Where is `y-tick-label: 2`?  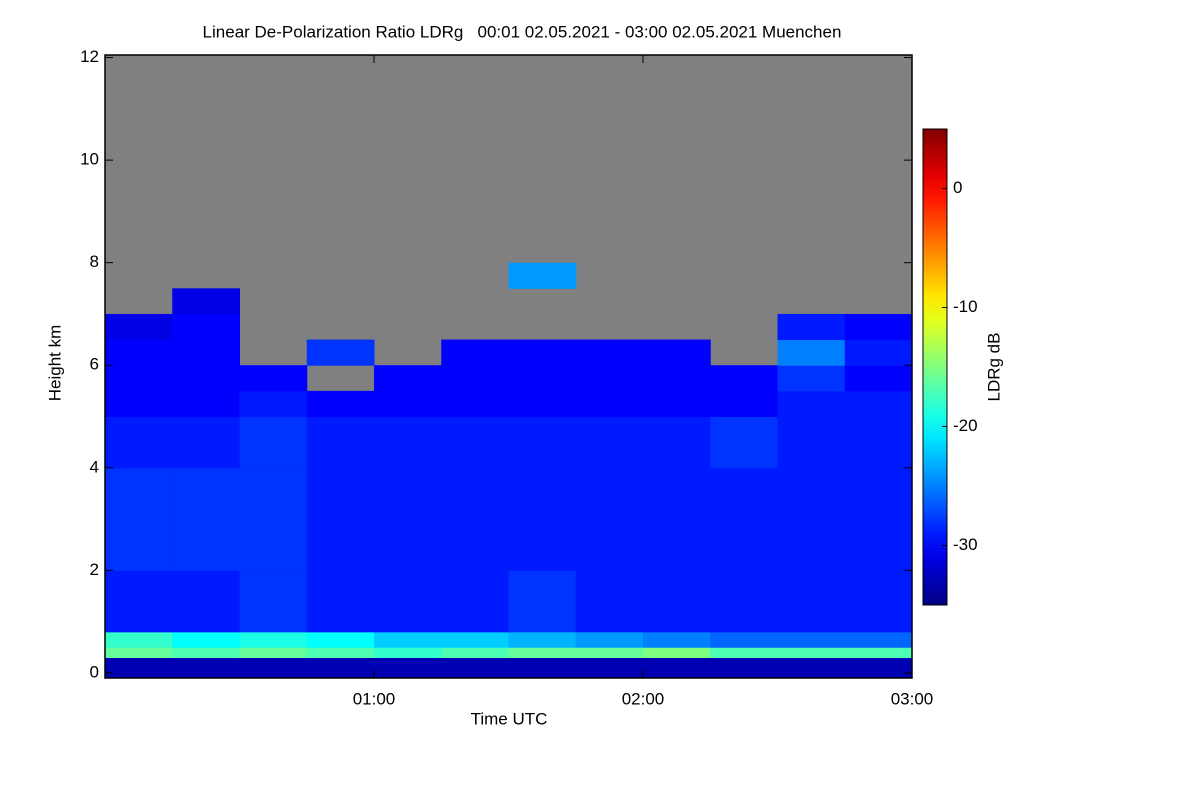
y-tick-label: 2 is located at coordinates (94, 569).